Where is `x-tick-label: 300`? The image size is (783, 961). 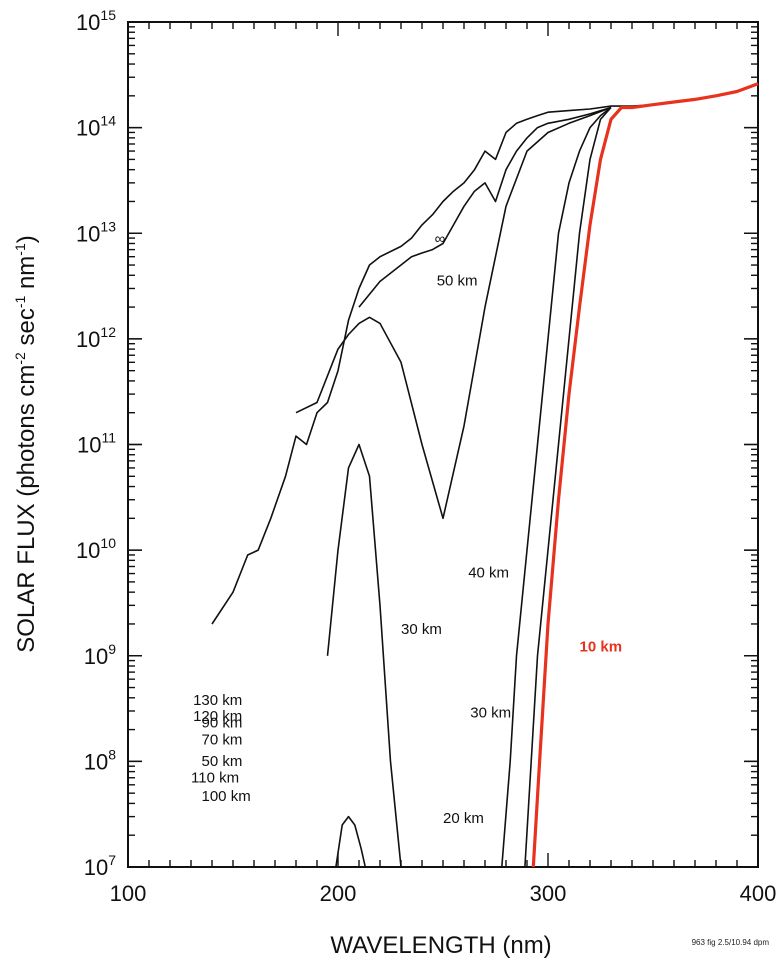
x-tick-label: 300 is located at coordinates (548, 893).